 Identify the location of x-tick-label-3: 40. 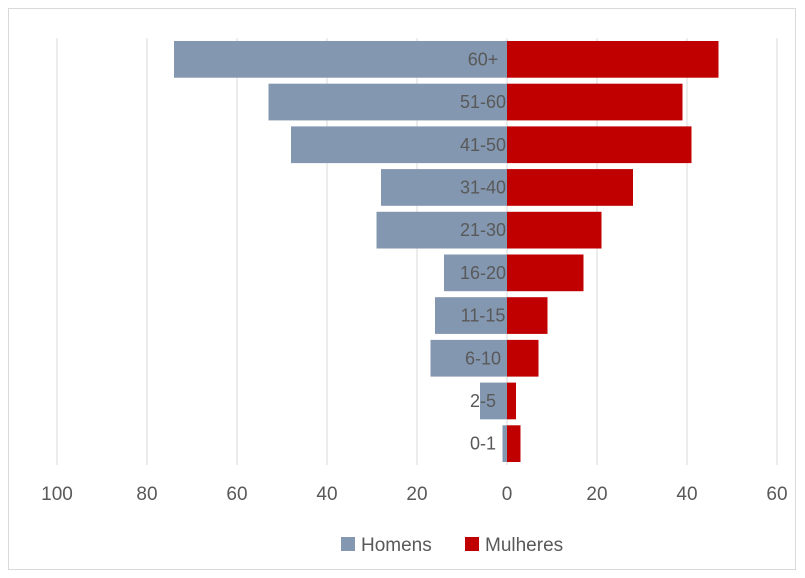
(326, 494).